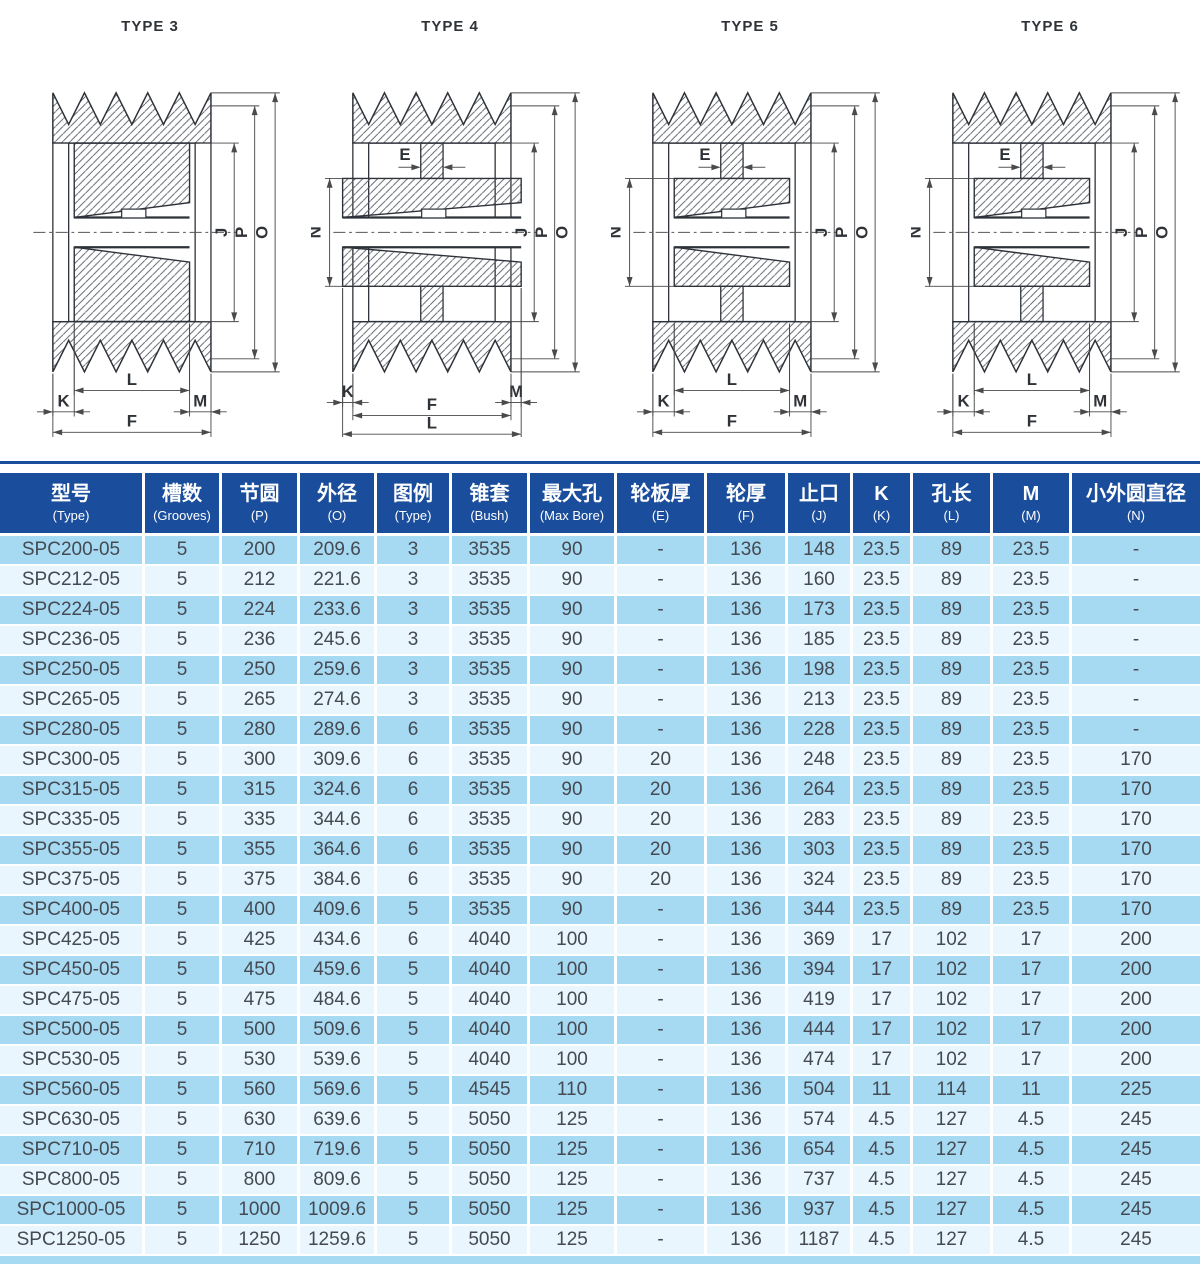  I want to click on cell: 1000, so click(261, 1211).